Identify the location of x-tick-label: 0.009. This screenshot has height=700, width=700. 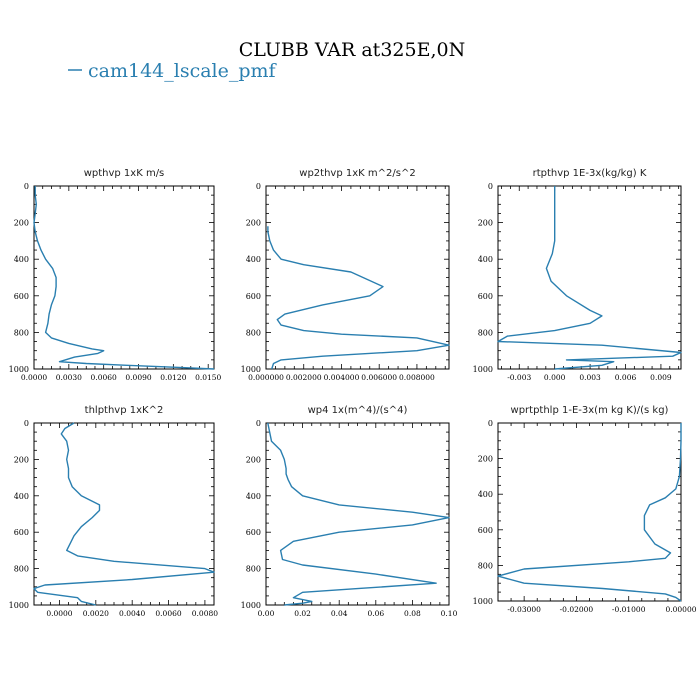
(661, 377).